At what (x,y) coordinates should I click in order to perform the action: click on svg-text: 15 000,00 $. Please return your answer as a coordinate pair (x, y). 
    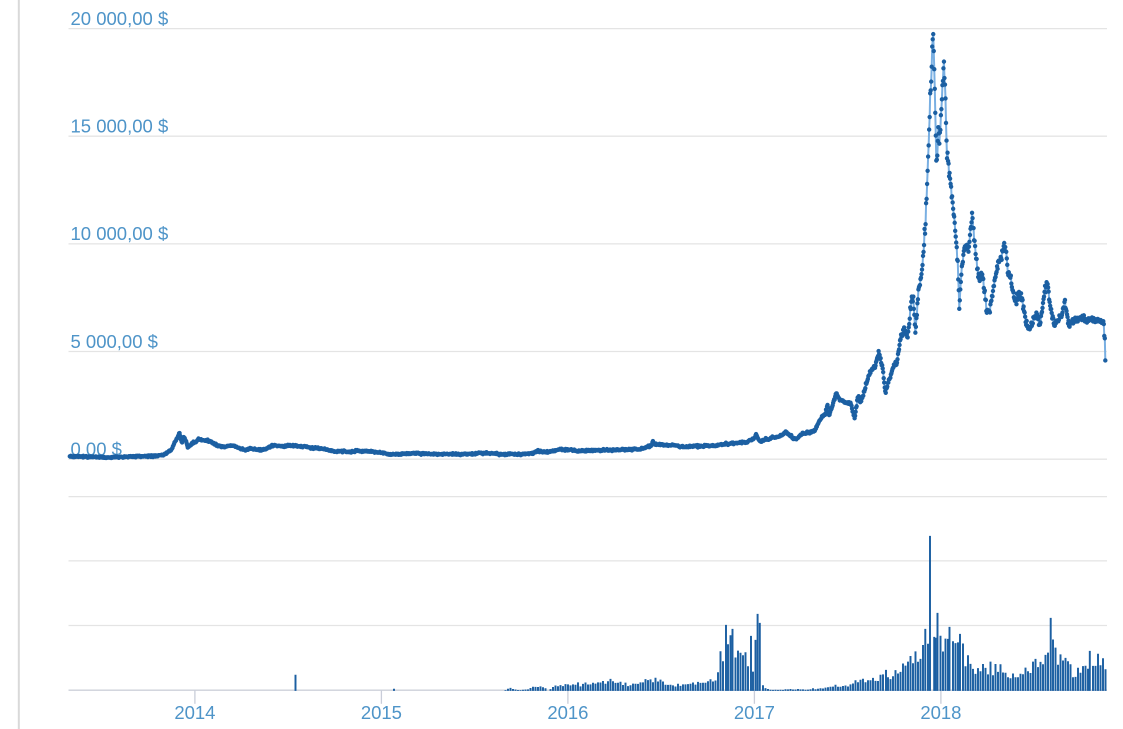
    Looking at the image, I should click on (120, 126).